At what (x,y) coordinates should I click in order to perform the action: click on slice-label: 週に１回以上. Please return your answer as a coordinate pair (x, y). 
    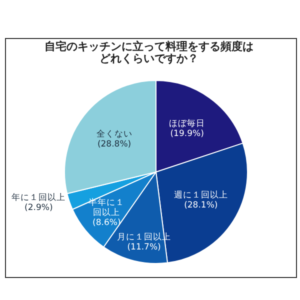
    Looking at the image, I should click on (201, 195).